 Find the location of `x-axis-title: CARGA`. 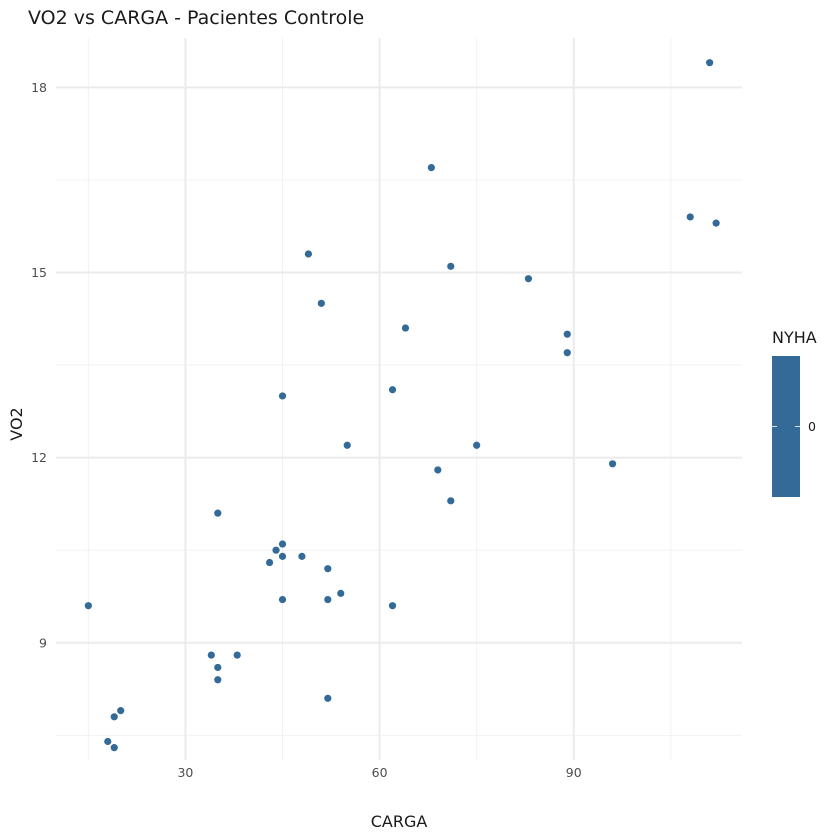

x-axis-title: CARGA is located at coordinates (399, 821).